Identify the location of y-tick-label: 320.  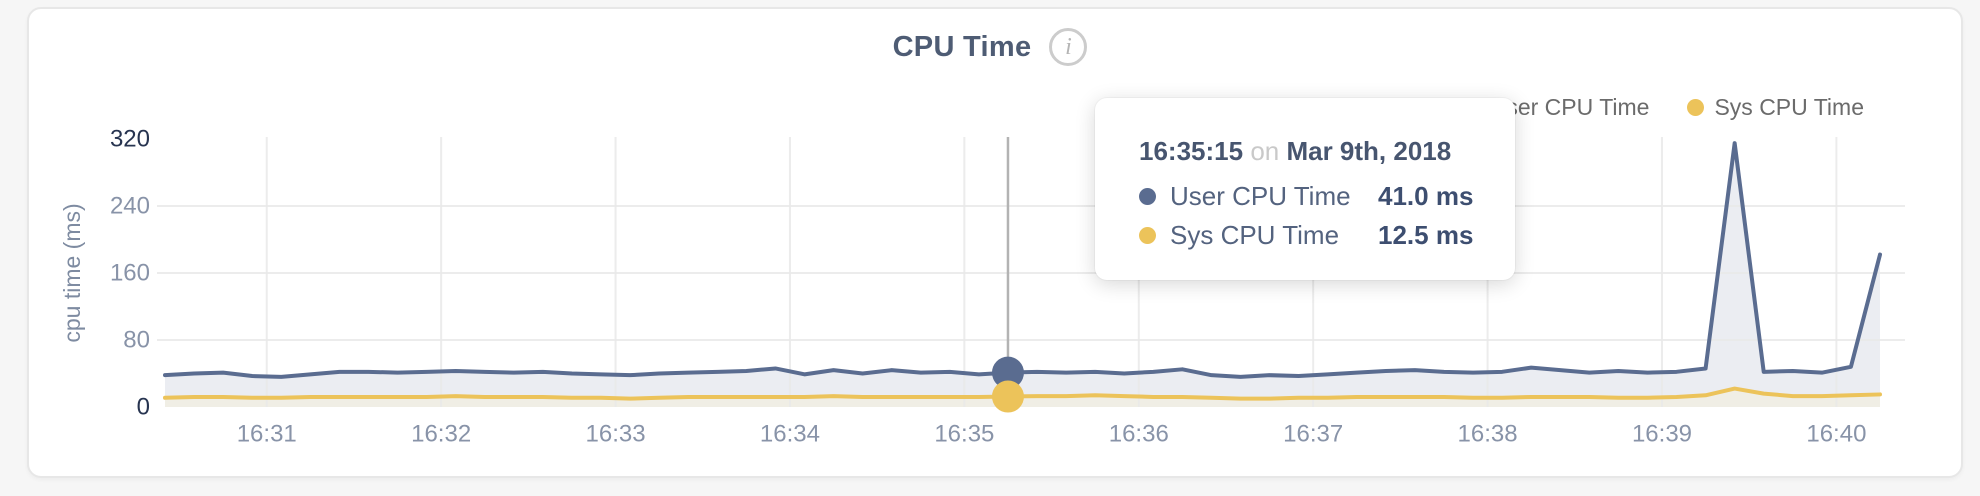
(130, 139).